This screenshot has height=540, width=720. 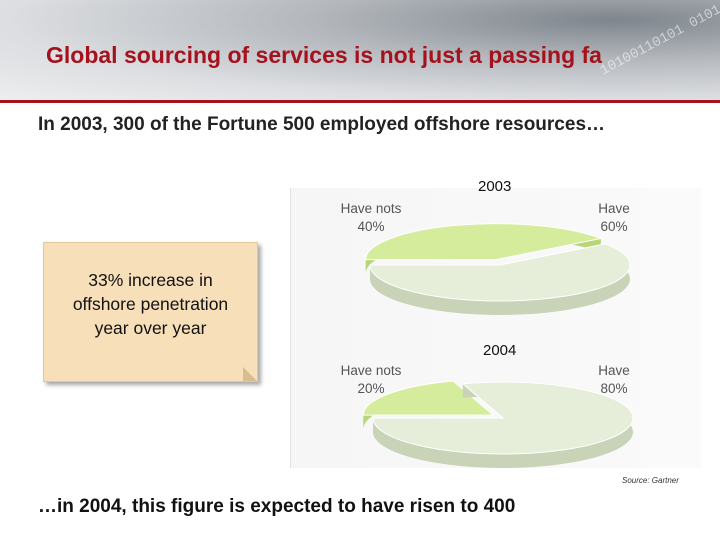 What do you see at coordinates (614, 379) in the screenshot?
I see `label-have-2004: Have 80%` at bounding box center [614, 379].